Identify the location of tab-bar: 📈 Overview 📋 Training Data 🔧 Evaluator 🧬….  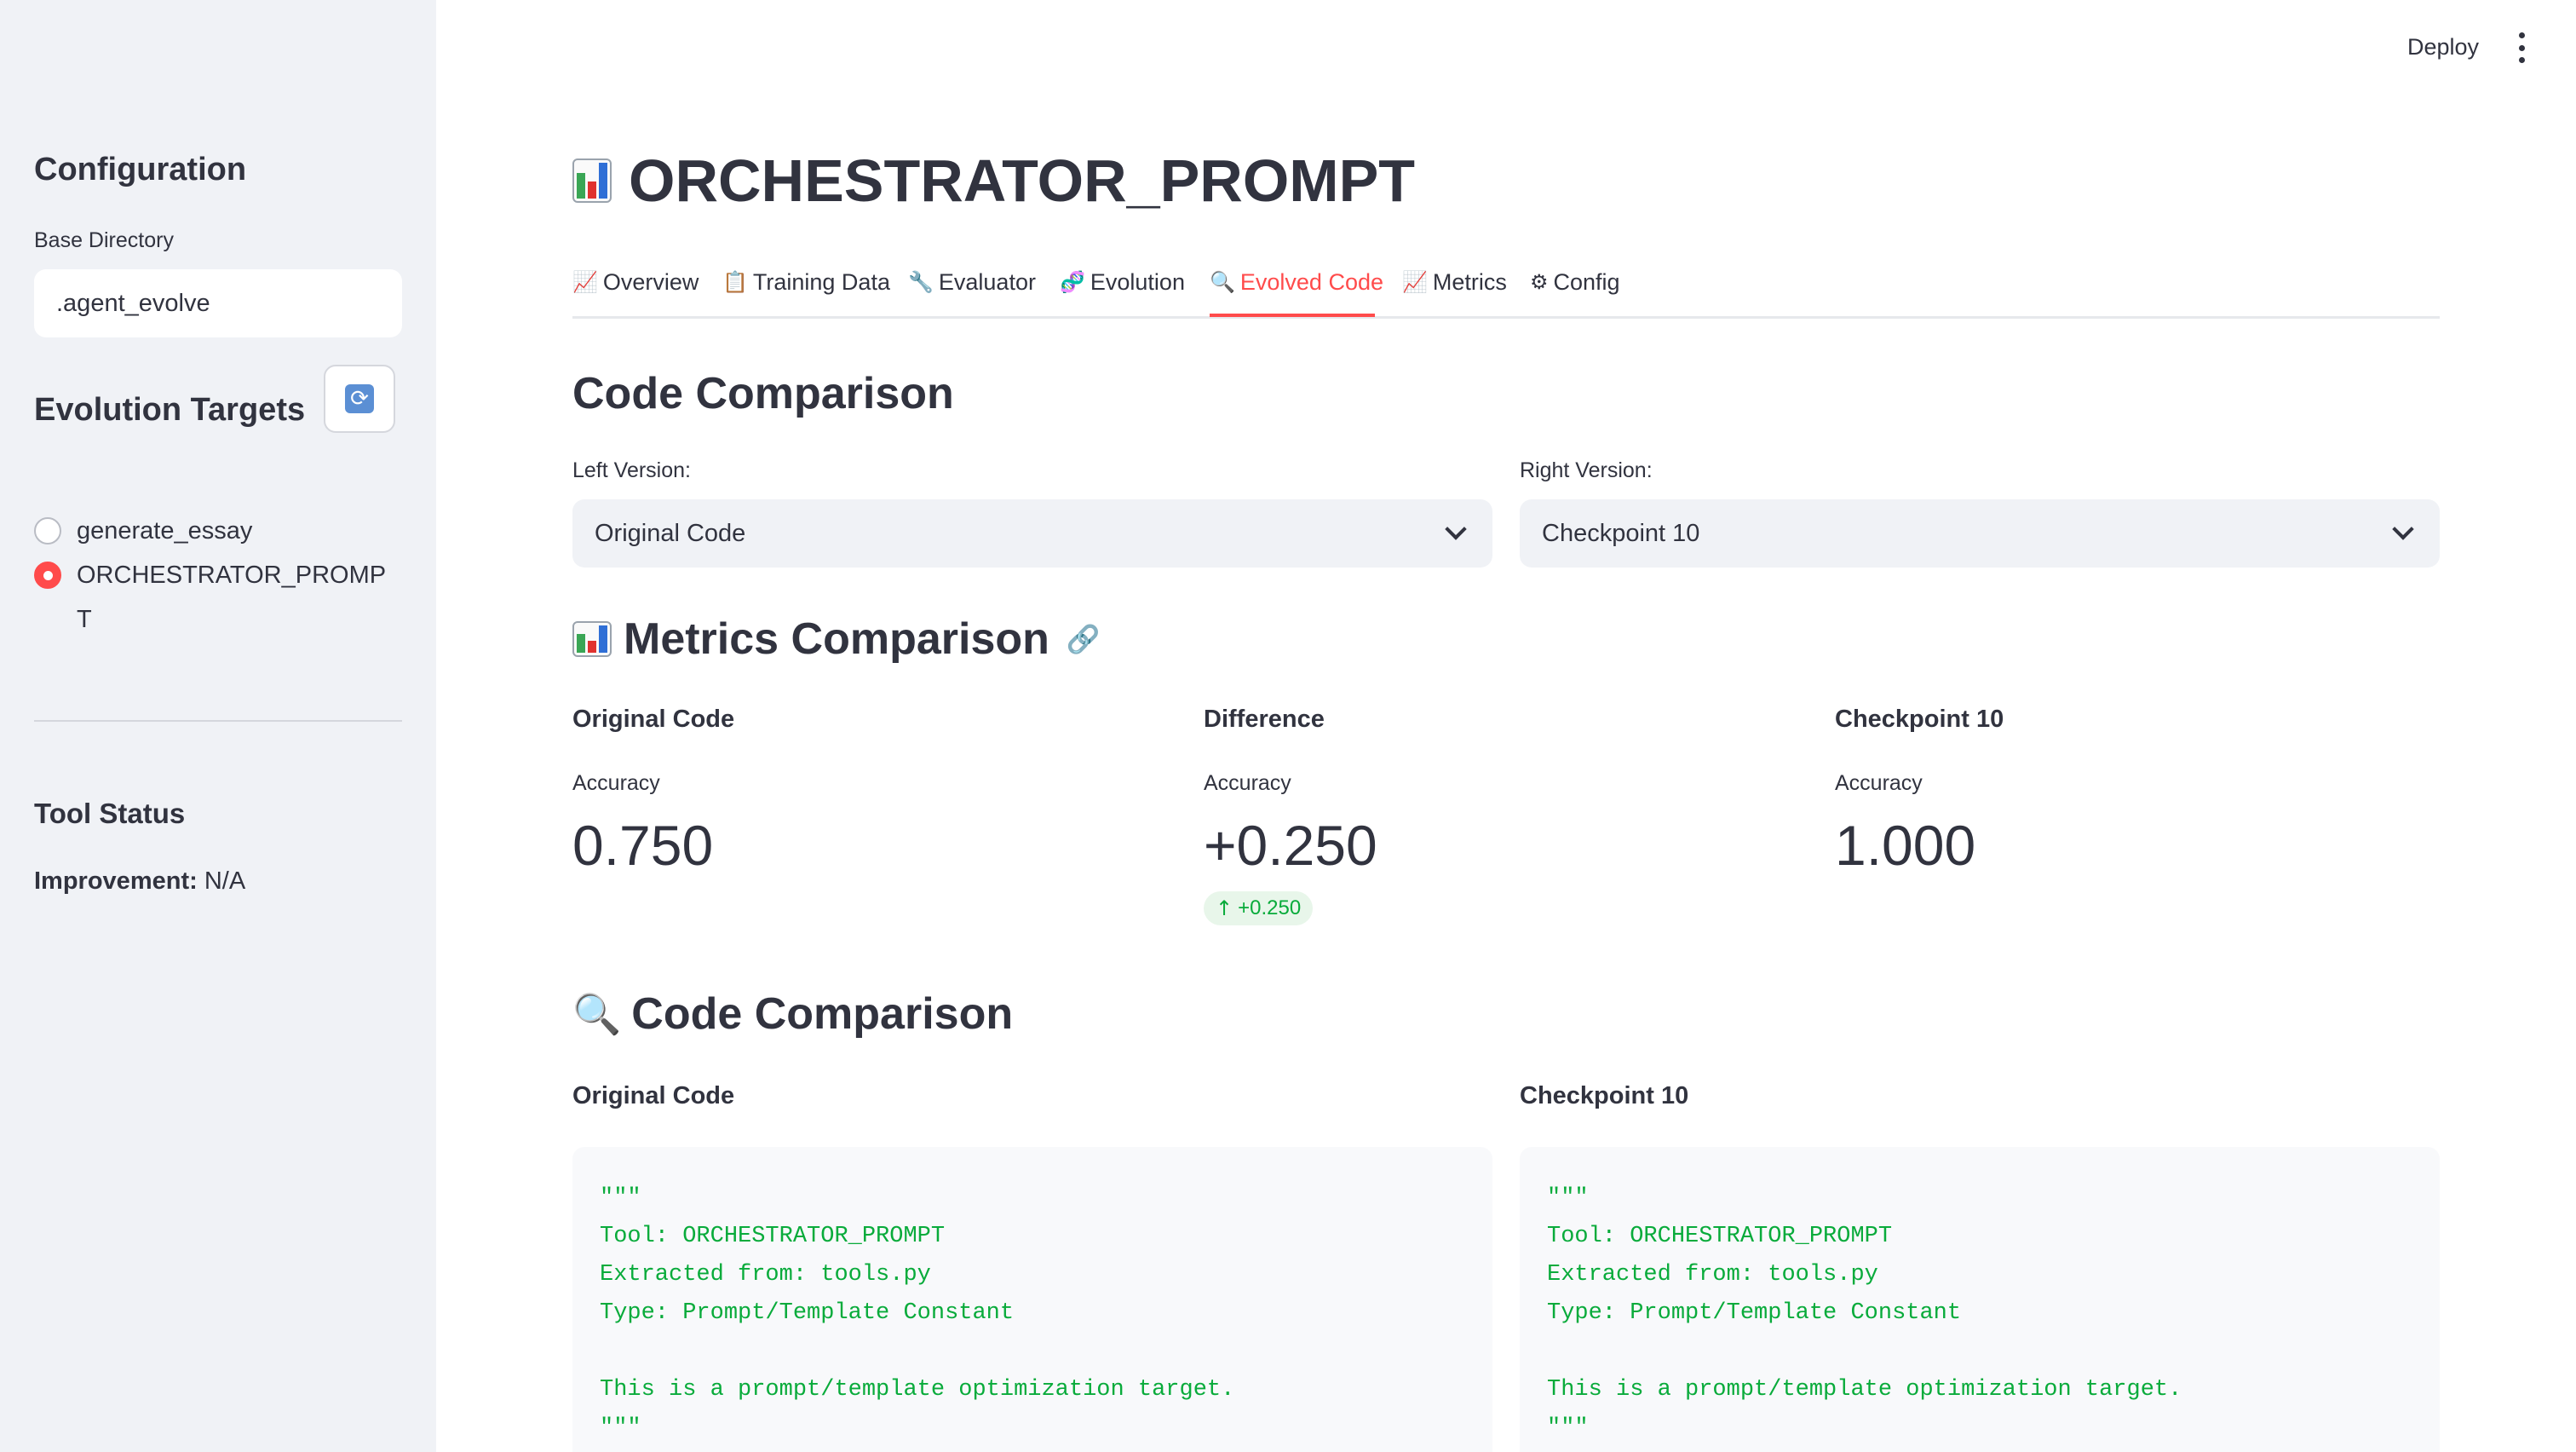
(1506, 290).